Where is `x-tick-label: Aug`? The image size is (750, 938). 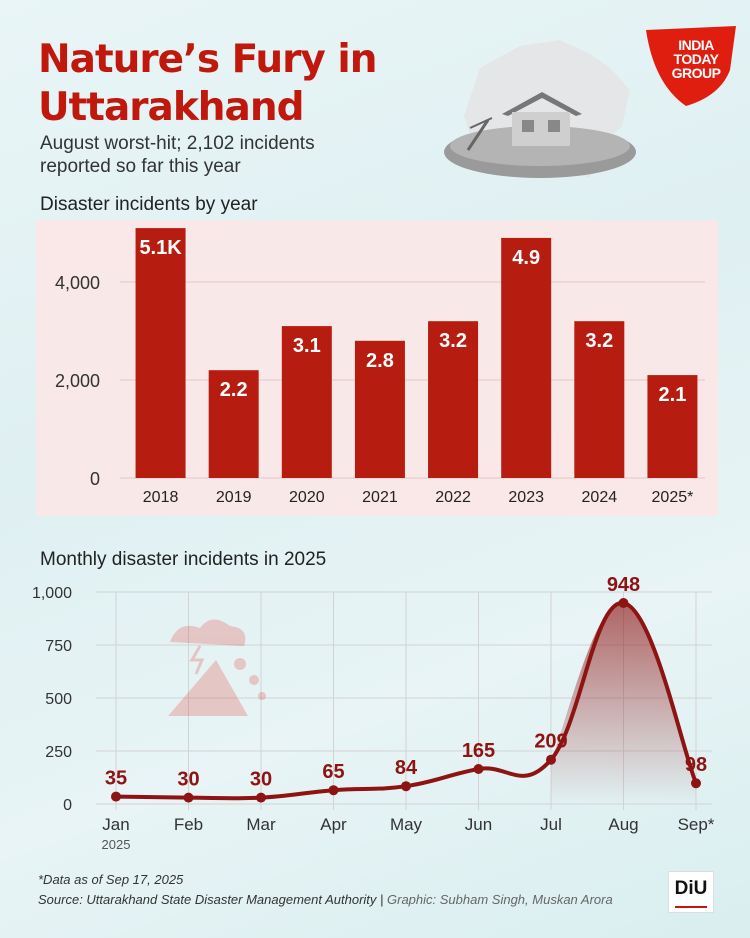 x-tick-label: Aug is located at coordinates (623, 824).